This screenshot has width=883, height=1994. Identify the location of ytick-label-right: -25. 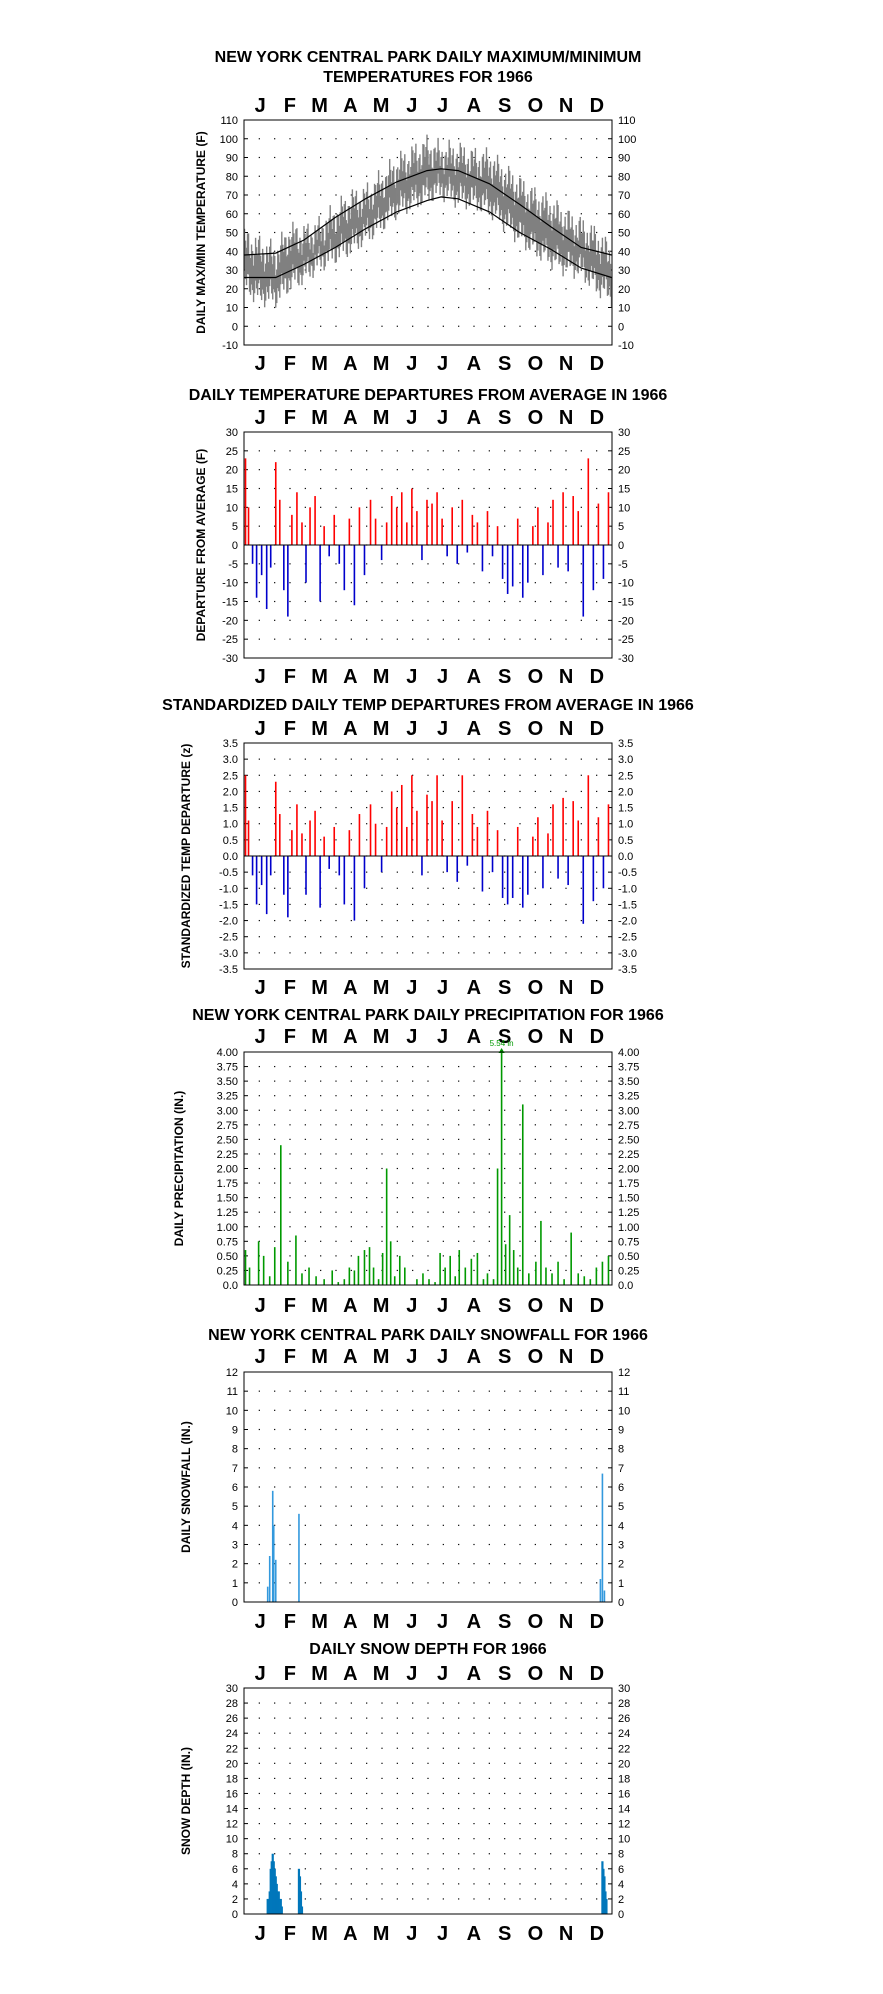
(626, 640).